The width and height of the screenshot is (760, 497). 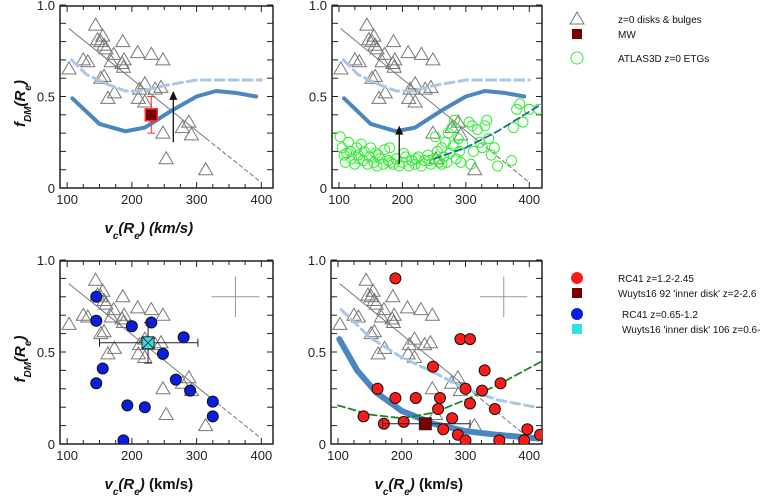 I want to click on dark-red-square-icon, so click(x=577, y=34).